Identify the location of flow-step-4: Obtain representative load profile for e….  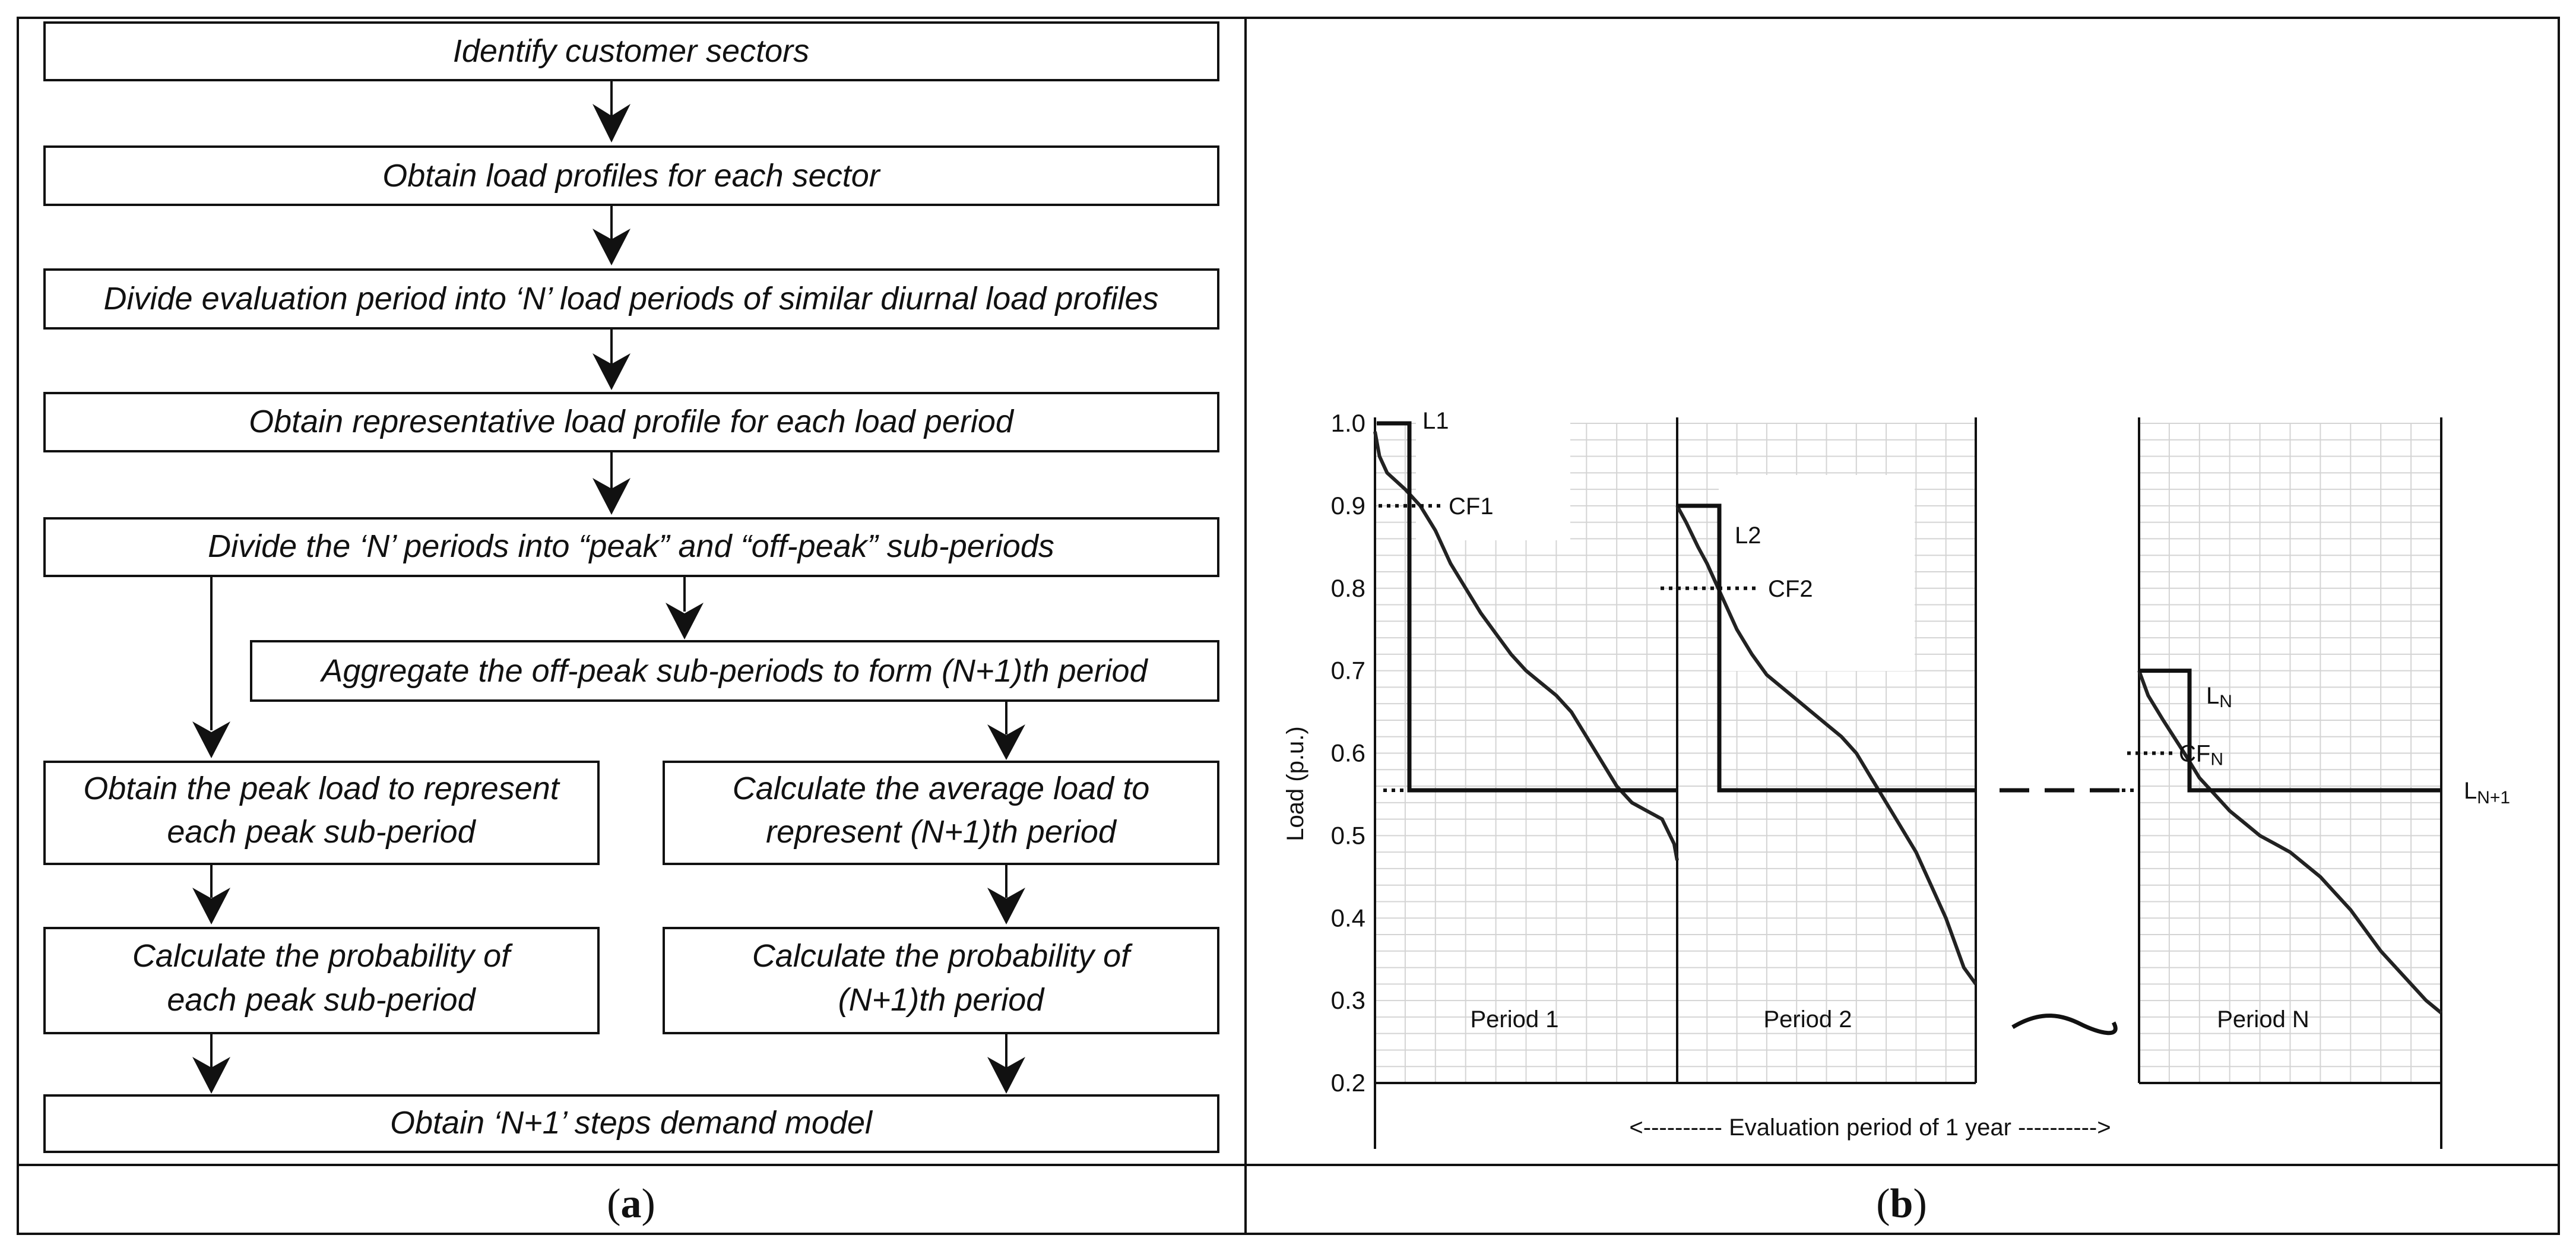
(631, 422).